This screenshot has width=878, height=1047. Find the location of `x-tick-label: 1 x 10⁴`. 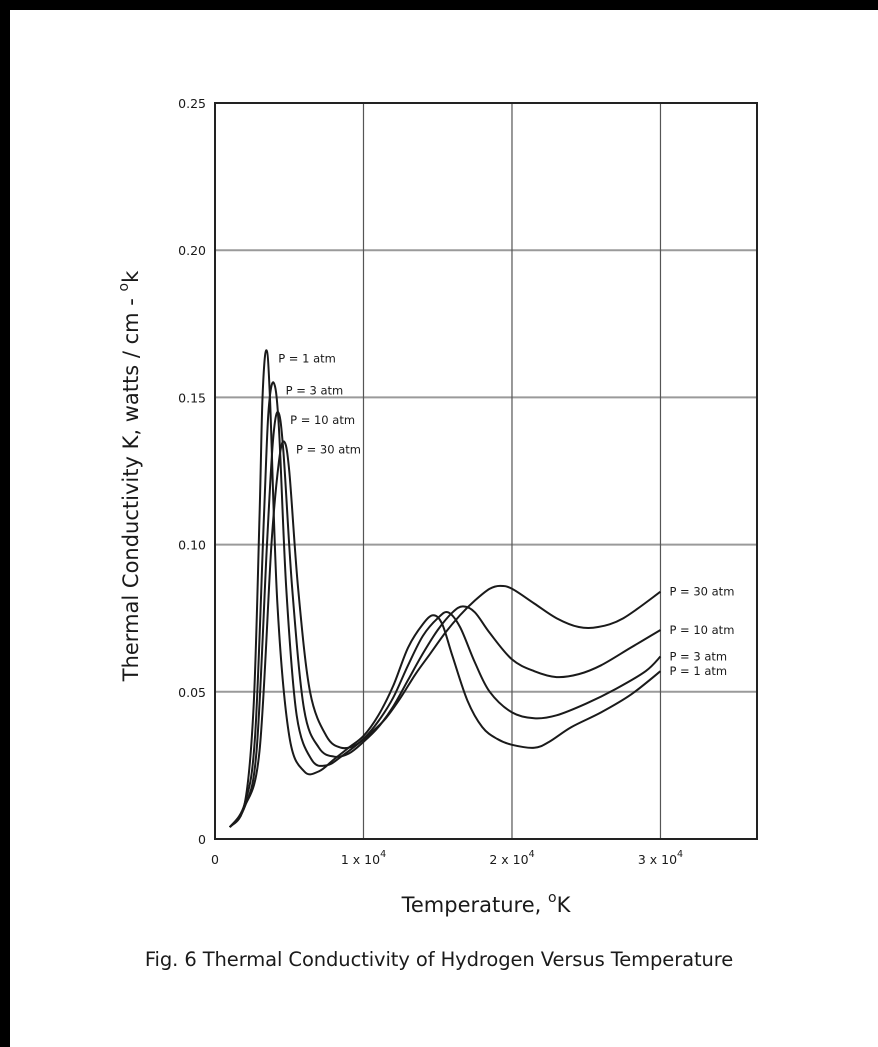

x-tick-label: 1 x 10⁴ is located at coordinates (363, 858).